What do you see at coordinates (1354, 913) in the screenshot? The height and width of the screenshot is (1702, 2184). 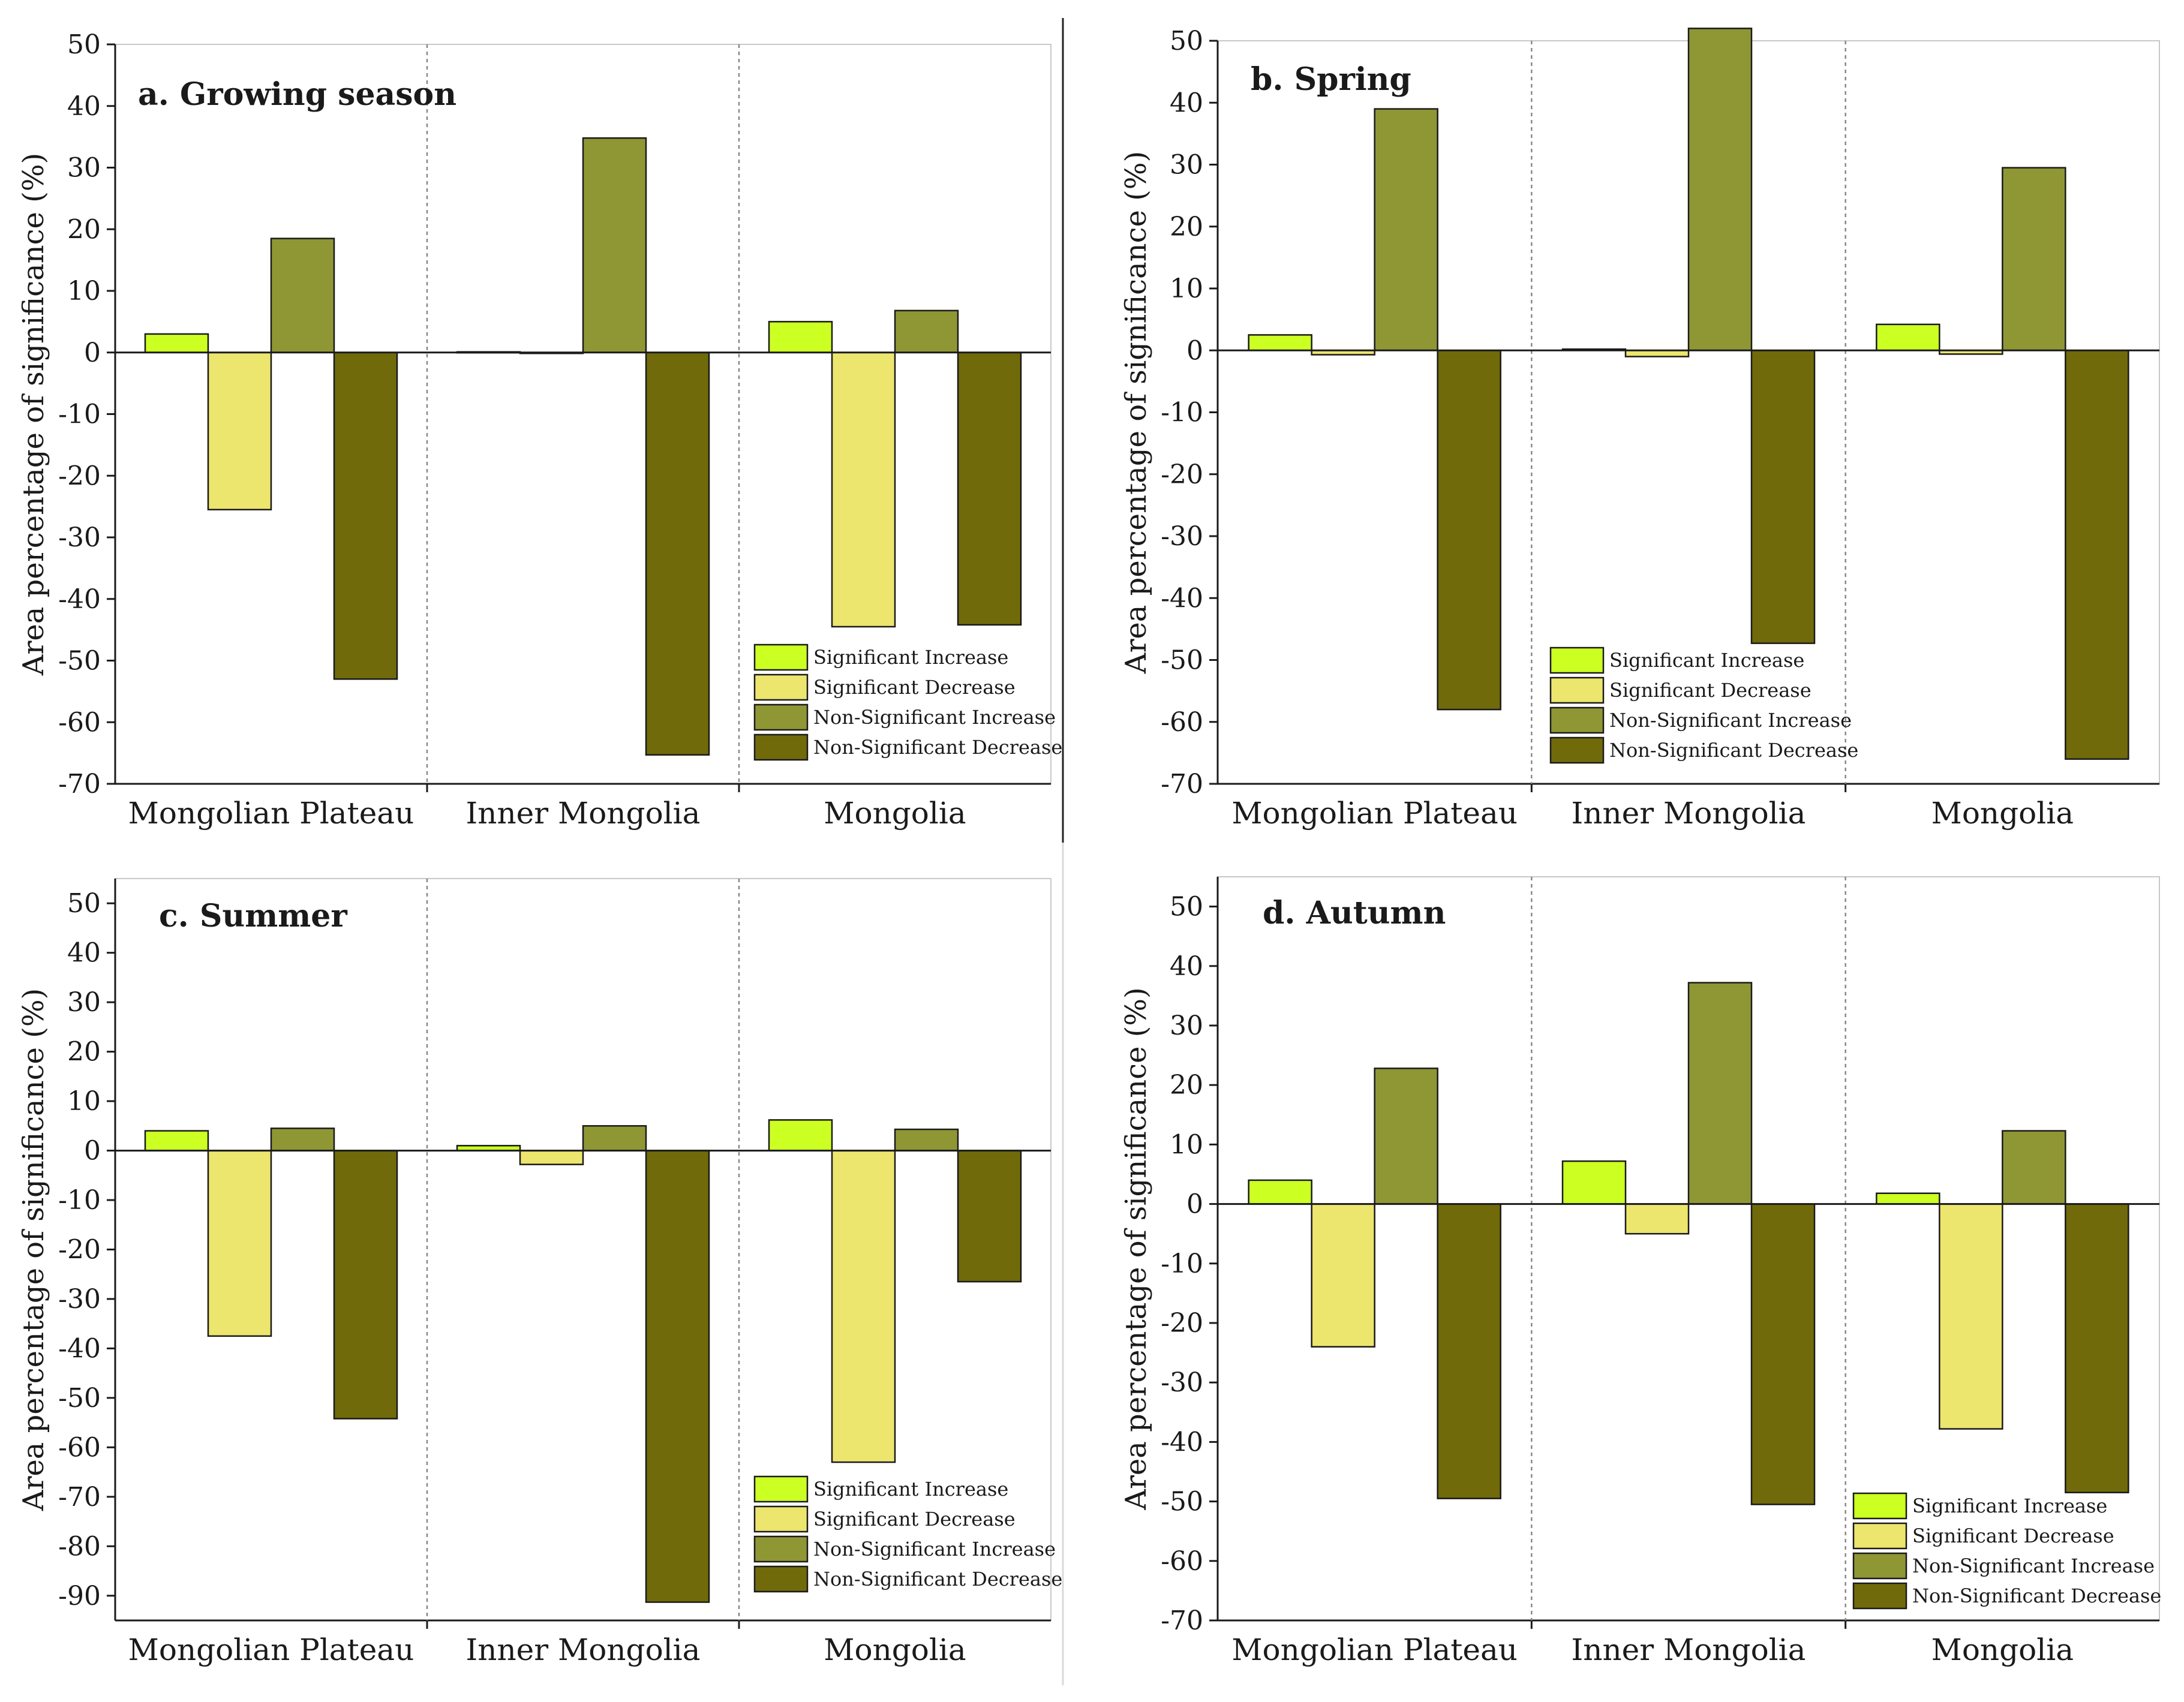 I see `chart-title: d. Autumn` at bounding box center [1354, 913].